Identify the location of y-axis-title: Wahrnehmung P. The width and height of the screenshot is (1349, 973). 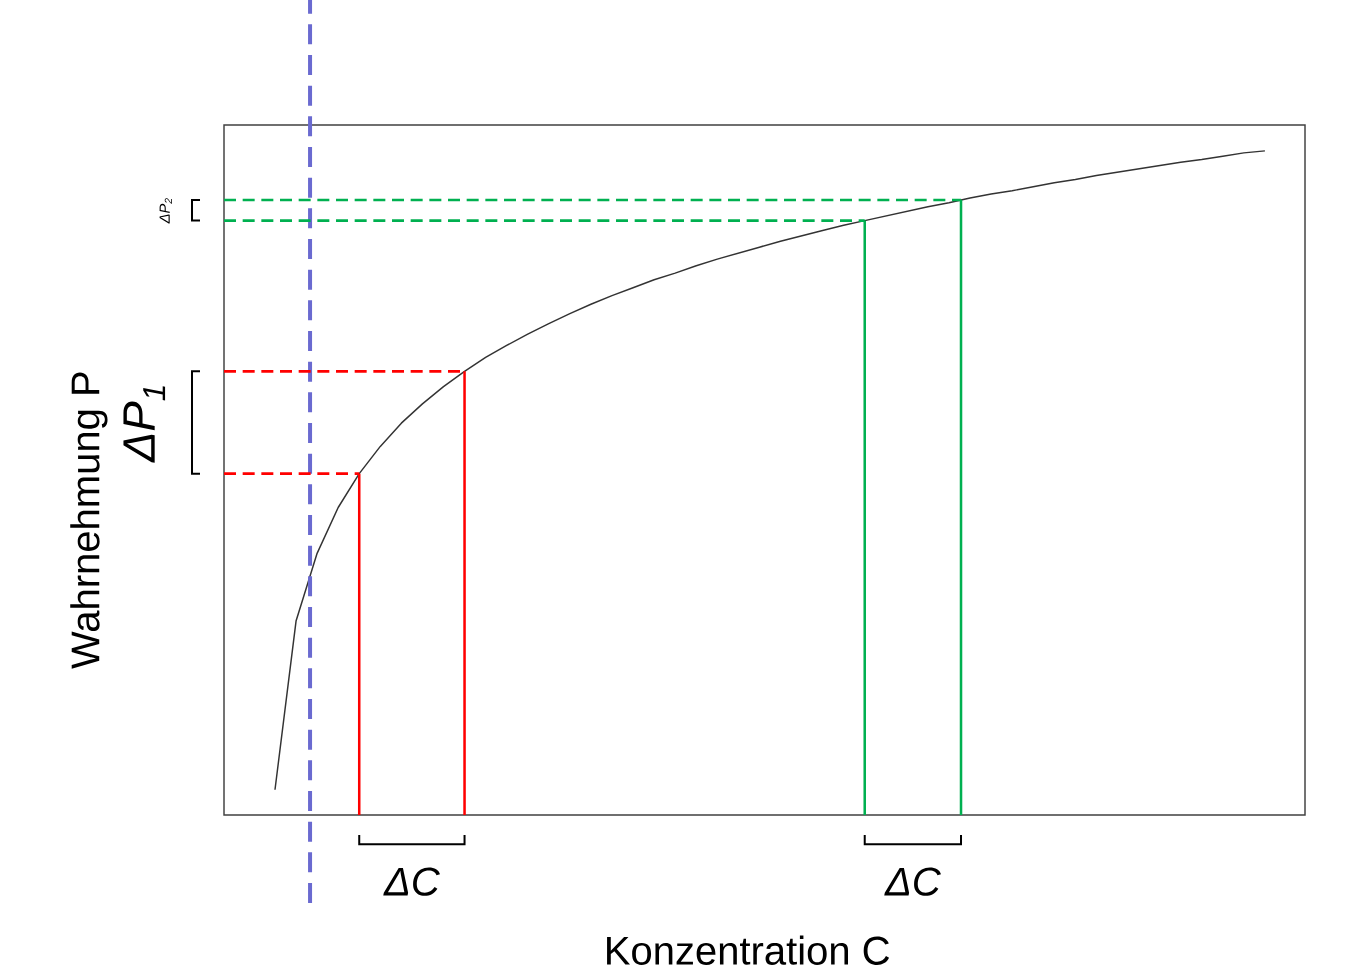
(89, 520).